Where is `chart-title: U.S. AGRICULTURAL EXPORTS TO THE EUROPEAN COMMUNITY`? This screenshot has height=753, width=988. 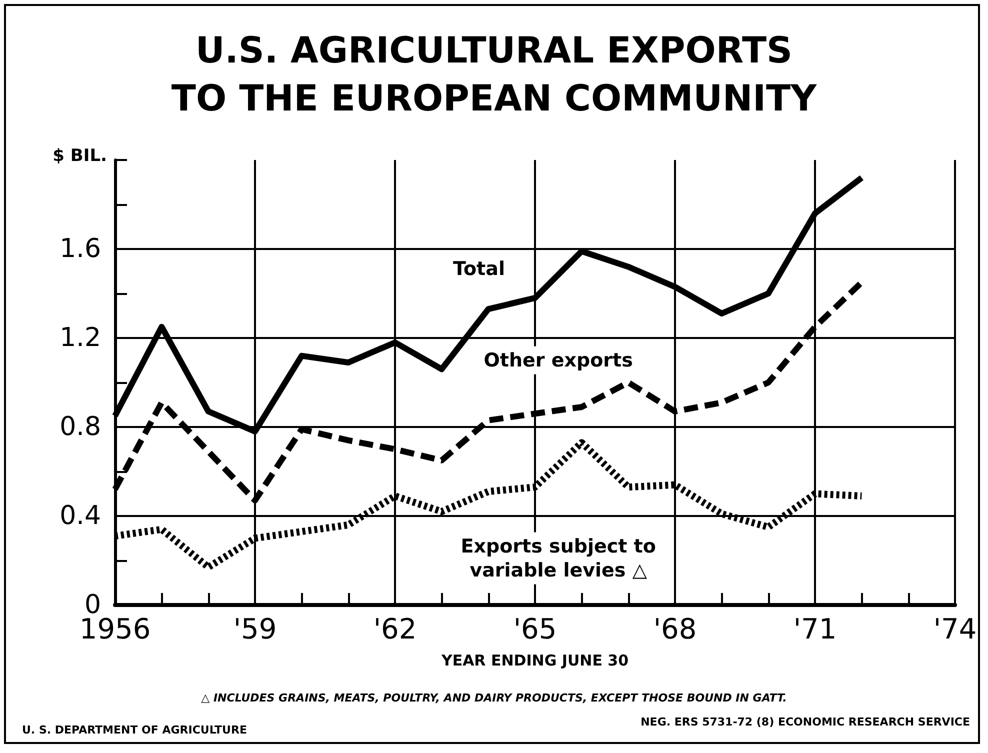 chart-title: U.S. AGRICULTURAL EXPORTS TO THE EUROPEAN COMMUNITY is located at coordinates (494, 75).